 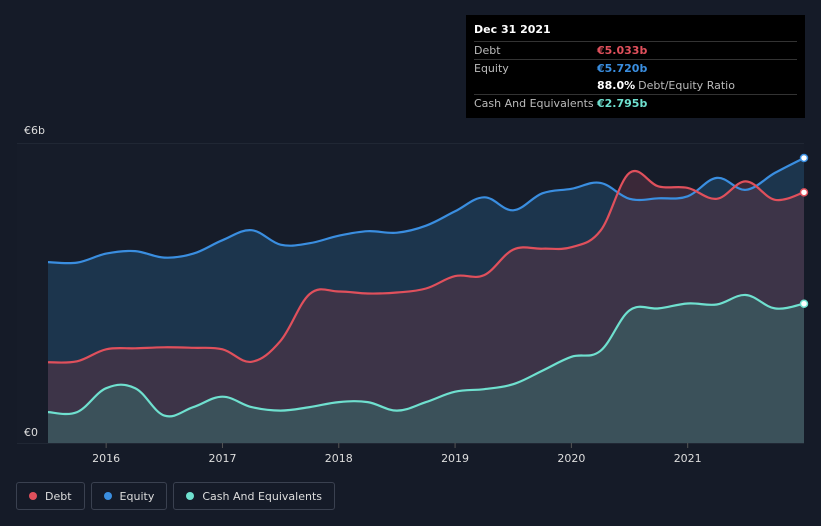 What do you see at coordinates (487, 50) in the screenshot?
I see `tooltip-label: Debt` at bounding box center [487, 50].